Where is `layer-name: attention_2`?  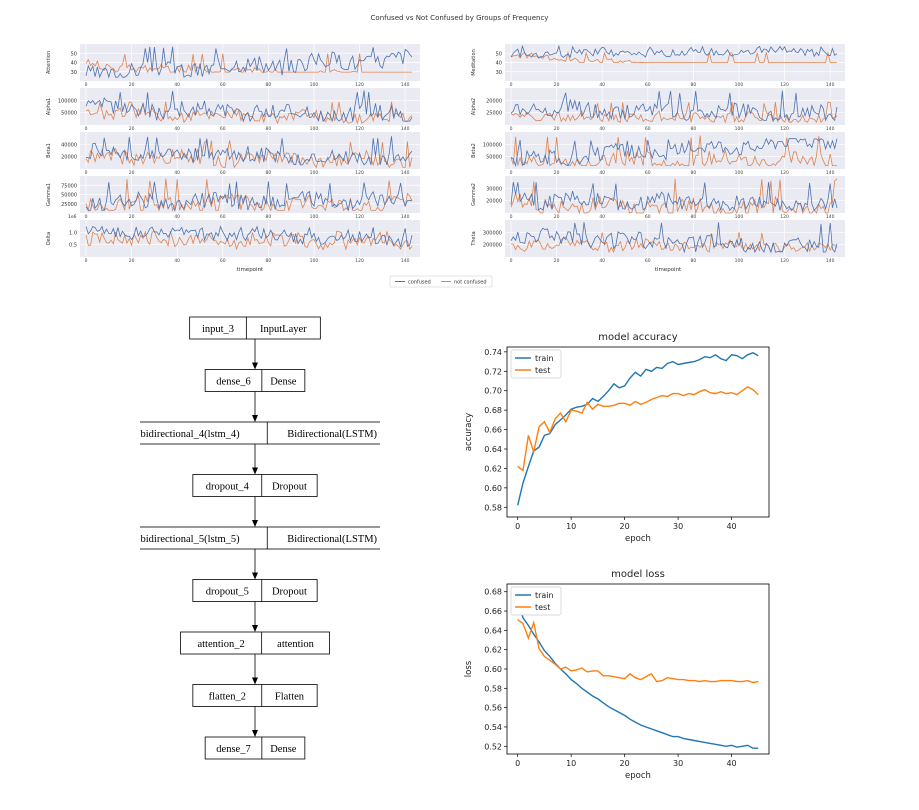 layer-name: attention_2 is located at coordinates (220, 644).